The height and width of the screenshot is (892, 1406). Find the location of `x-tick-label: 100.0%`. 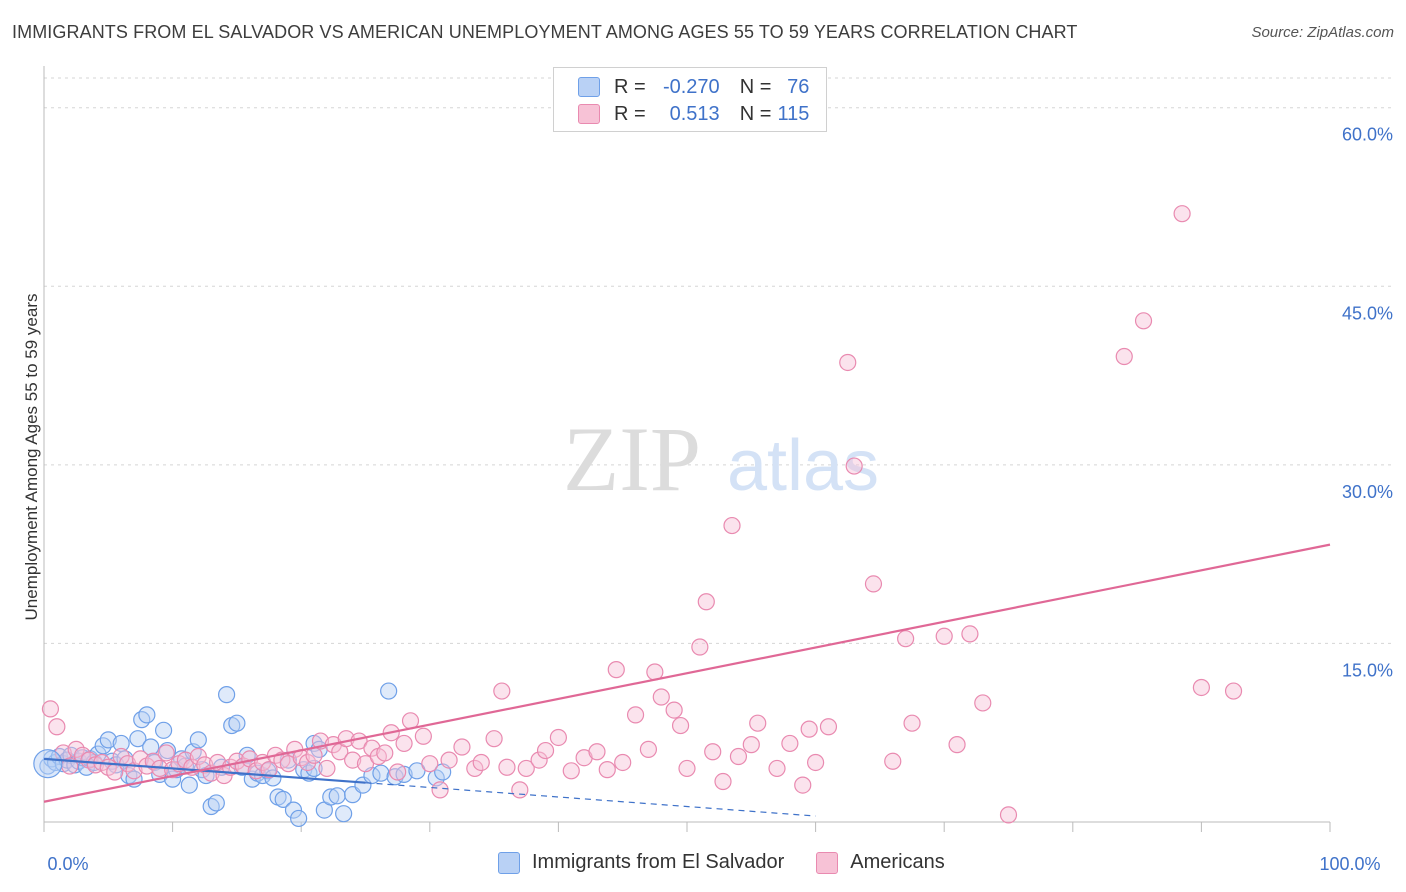

x-tick-label: 100.0% is located at coordinates (1349, 864).